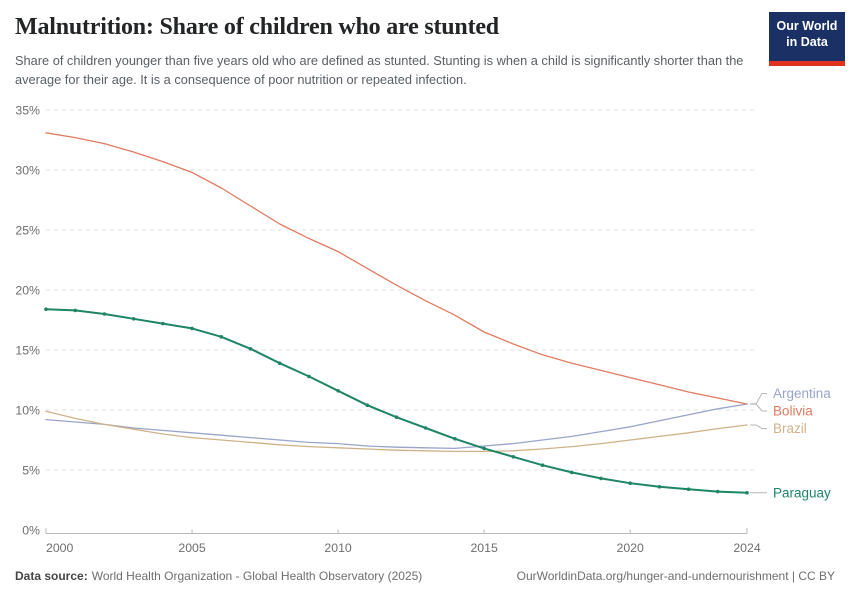 The height and width of the screenshot is (600, 850). Describe the element at coordinates (396, 417) in the screenshot. I see `marker-paraguay-2012` at that location.